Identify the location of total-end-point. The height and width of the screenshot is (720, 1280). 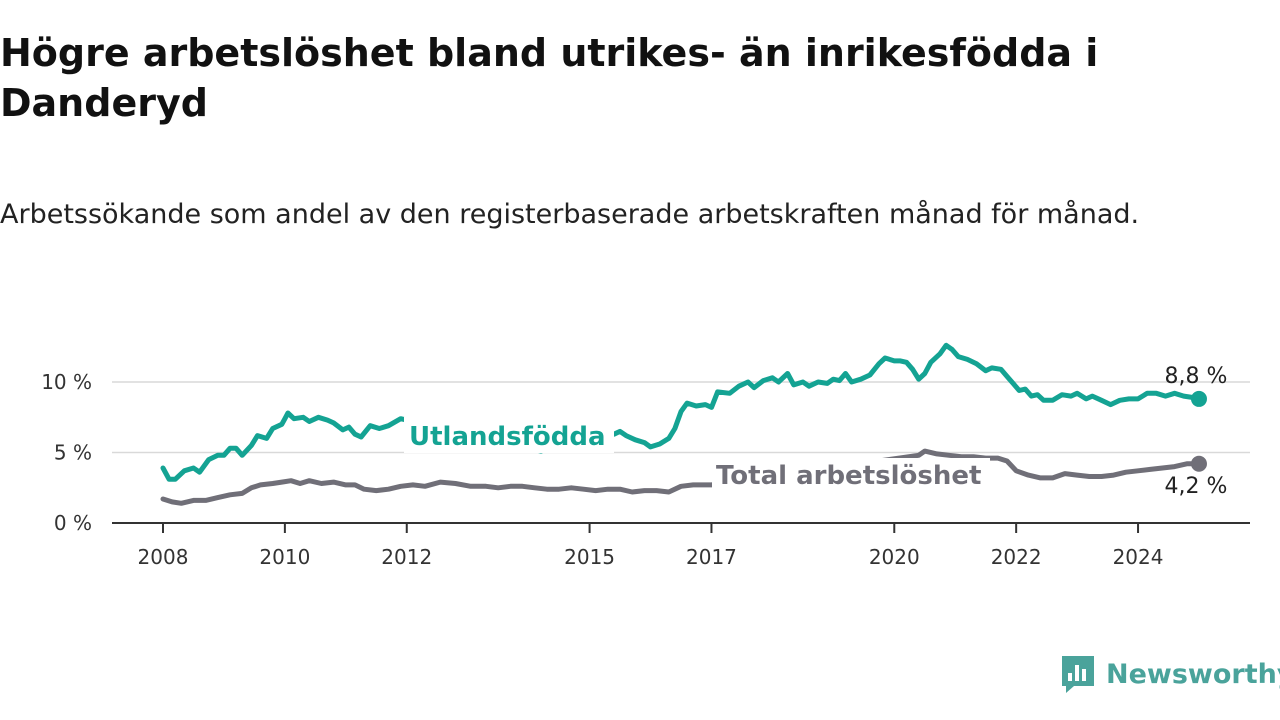
(1198, 463).